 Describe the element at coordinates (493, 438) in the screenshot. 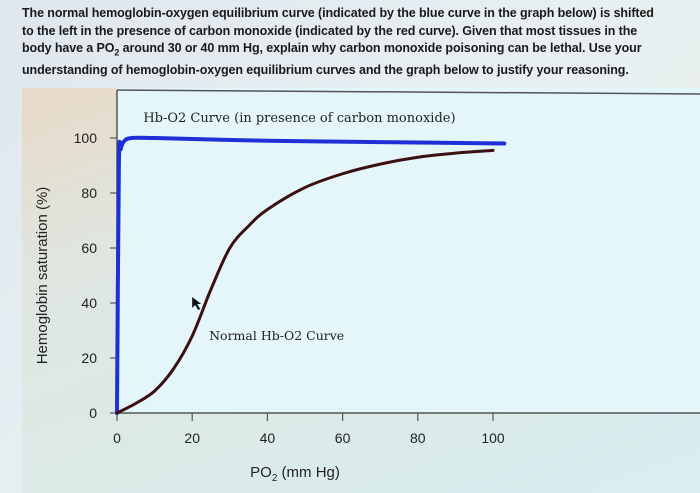

I see `x-tick-label: 100` at that location.